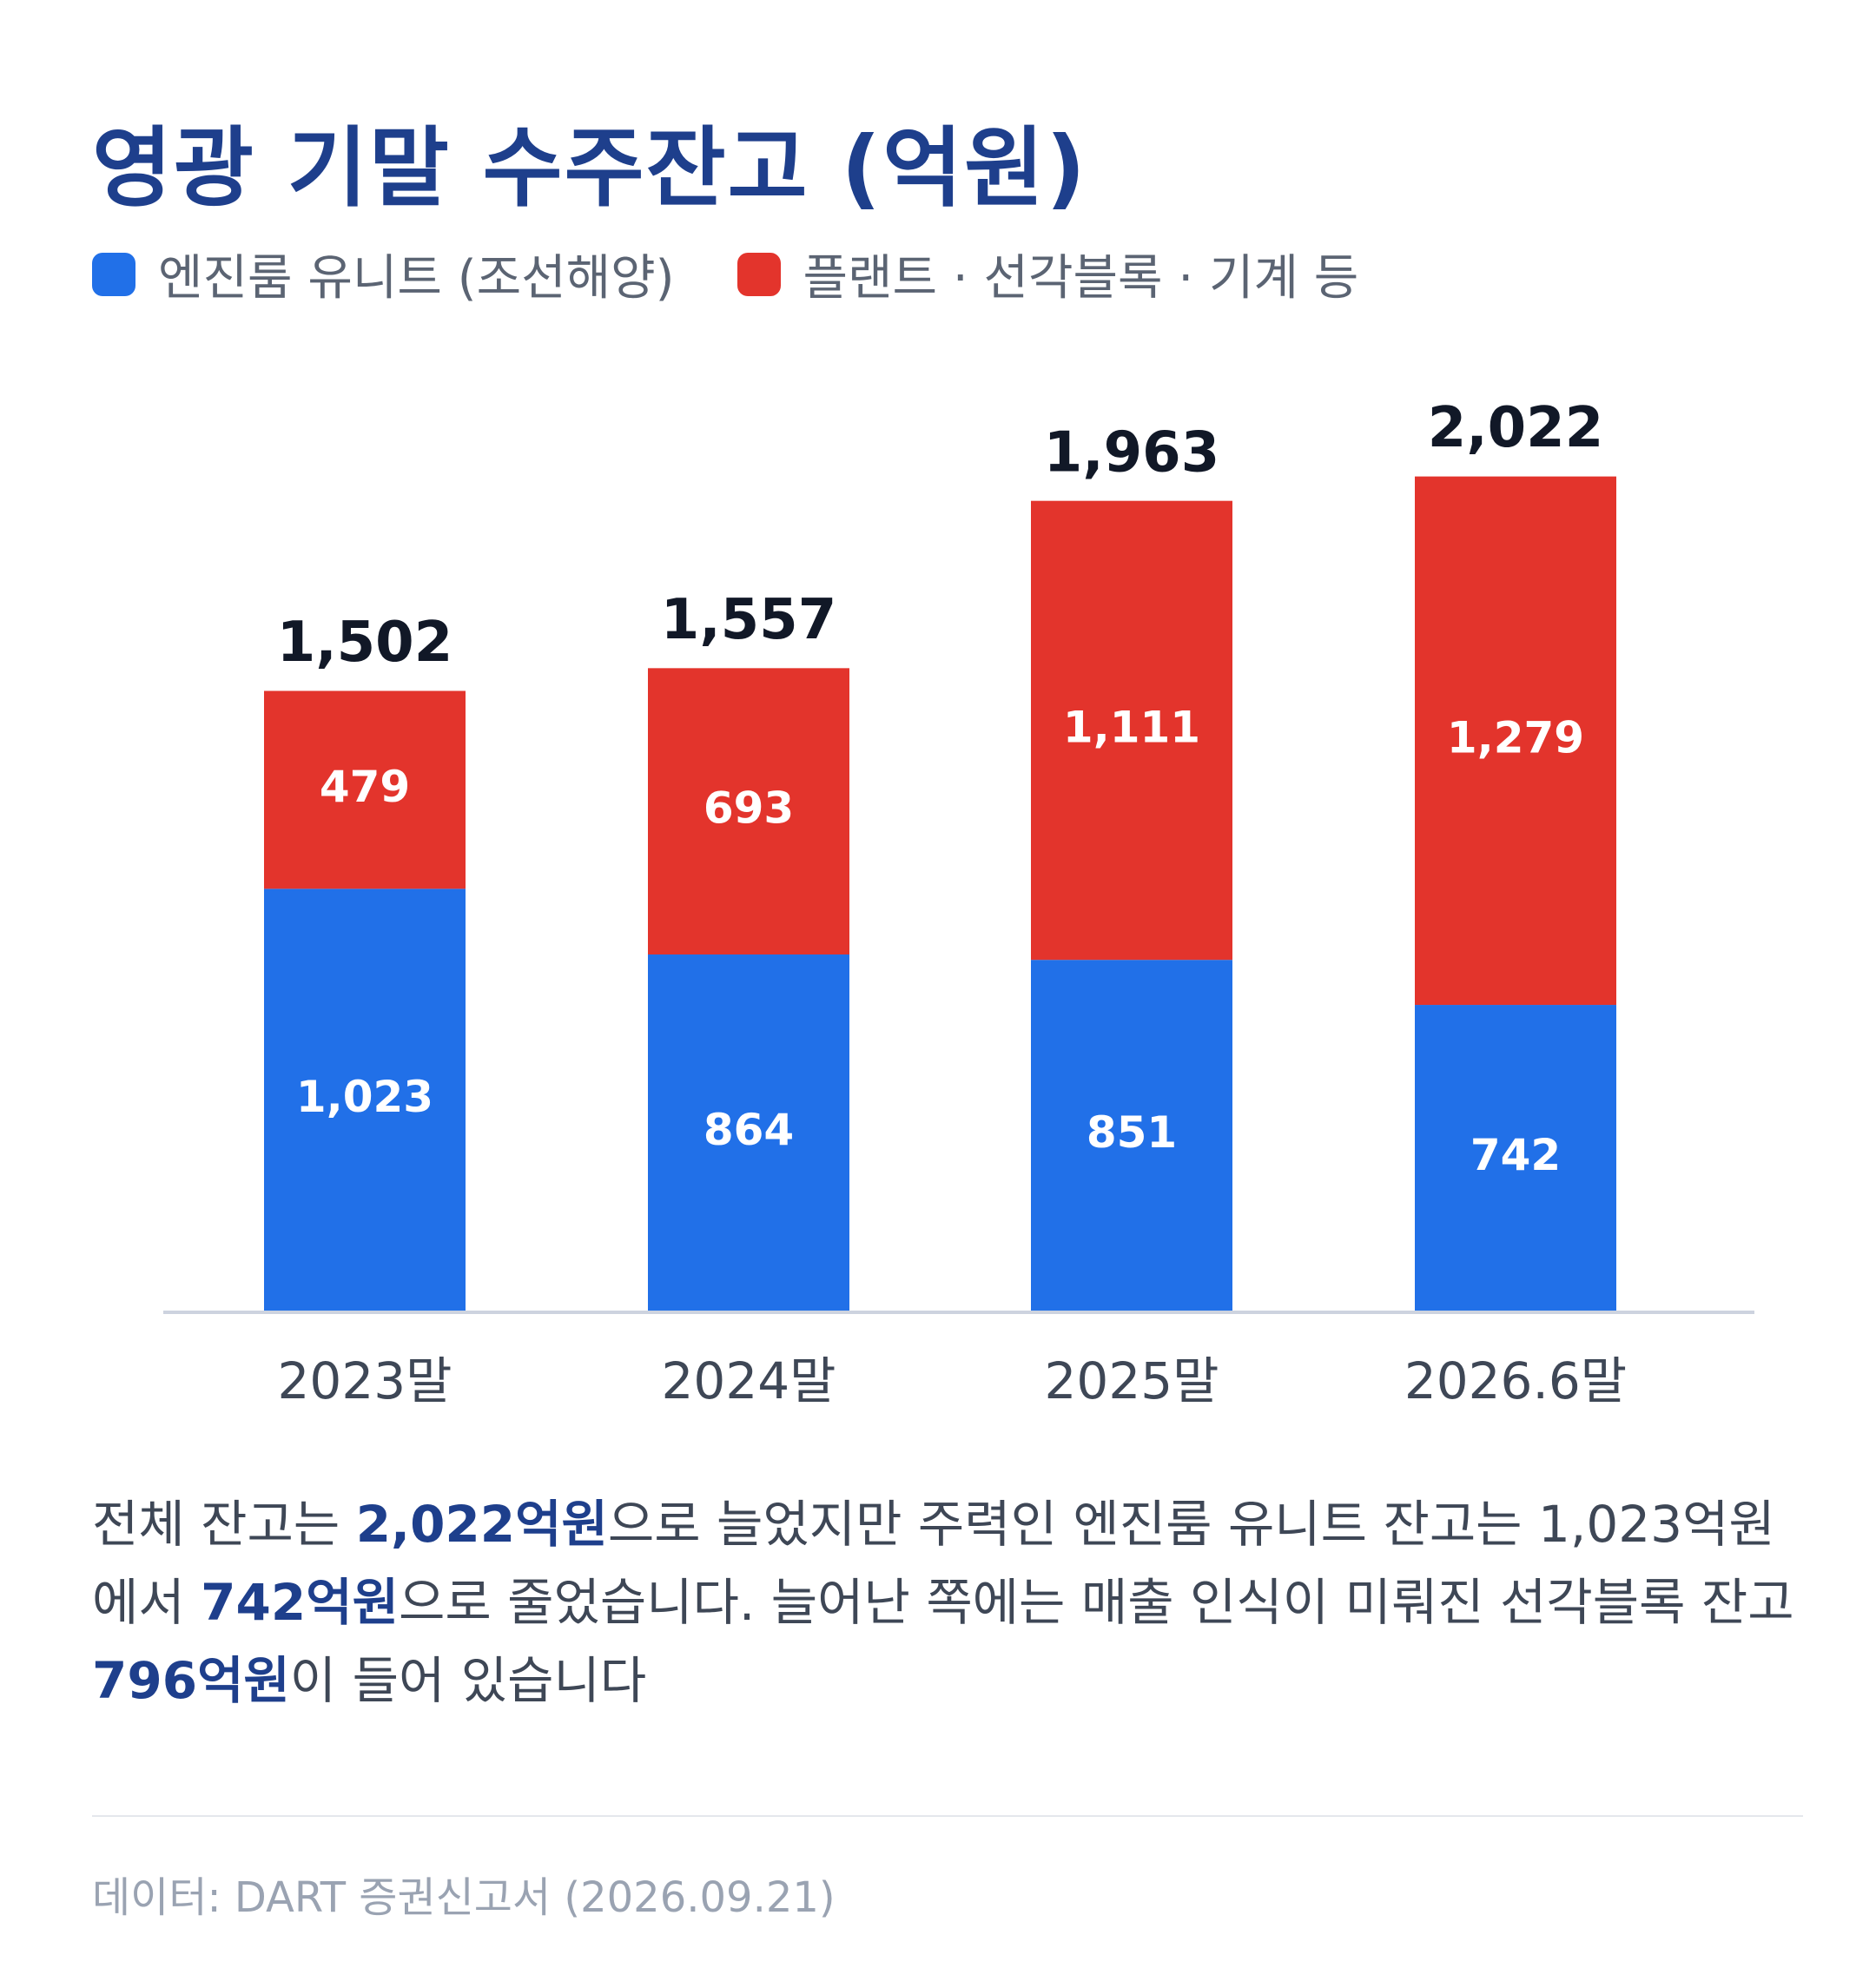 Image resolution: width=1876 pixels, height=1988 pixels. I want to click on legend-item-engine-room: 엔진룸 유니트 (조선해양), so click(383, 274).